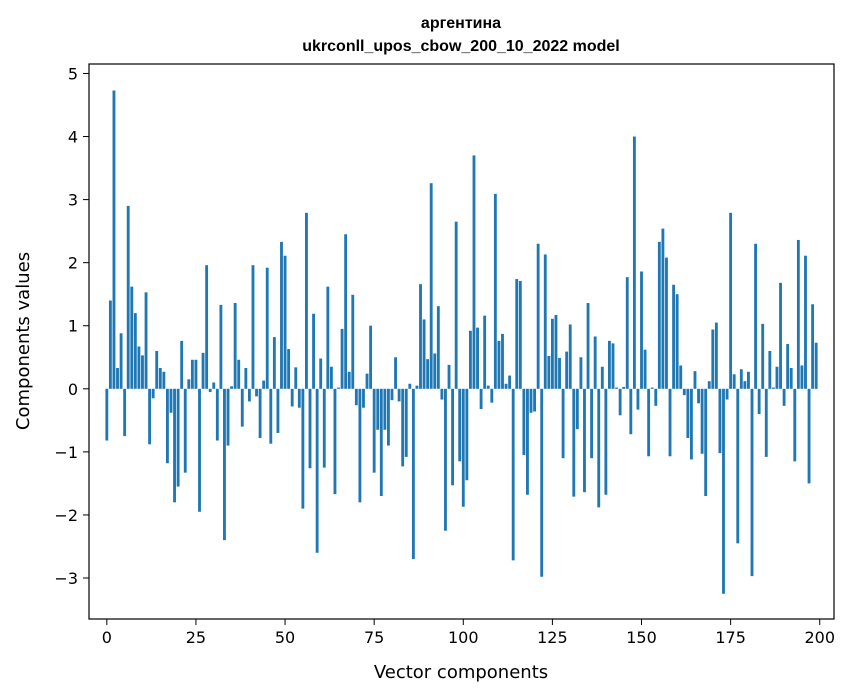 The height and width of the screenshot is (696, 847). Describe the element at coordinates (66, 578) in the screenshot. I see `y-tick-label: −3` at that location.